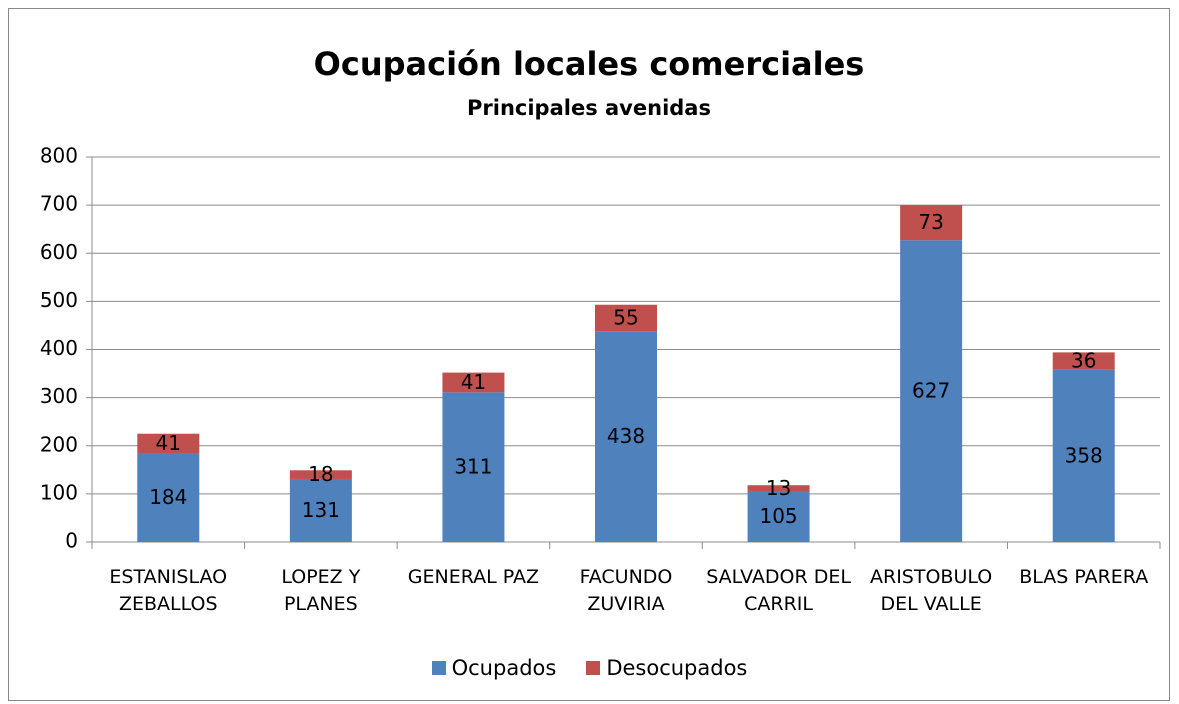 The image size is (1179, 704). I want to click on data-label: 438, so click(626, 436).